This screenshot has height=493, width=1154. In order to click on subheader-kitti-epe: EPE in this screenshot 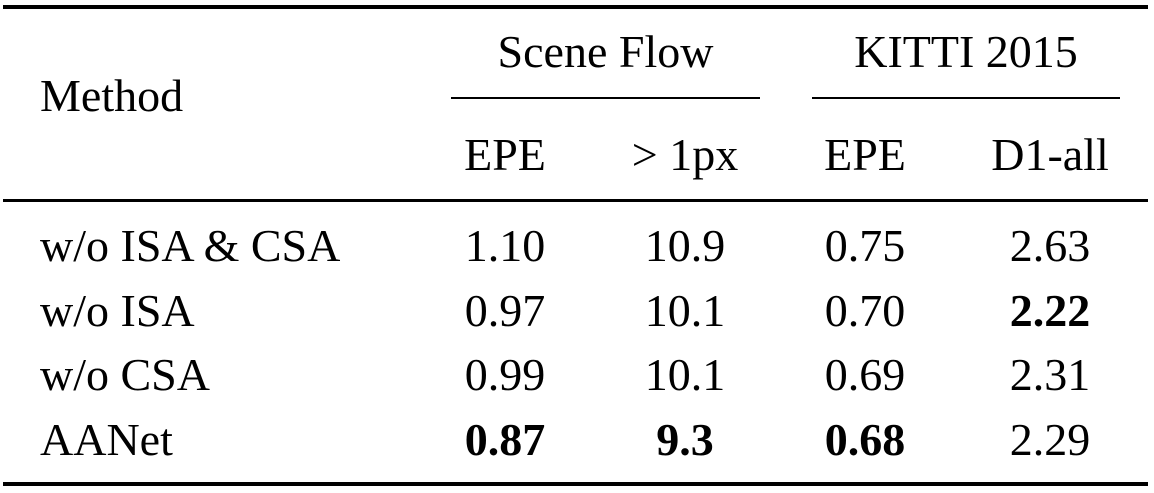, I will do `click(865, 154)`.